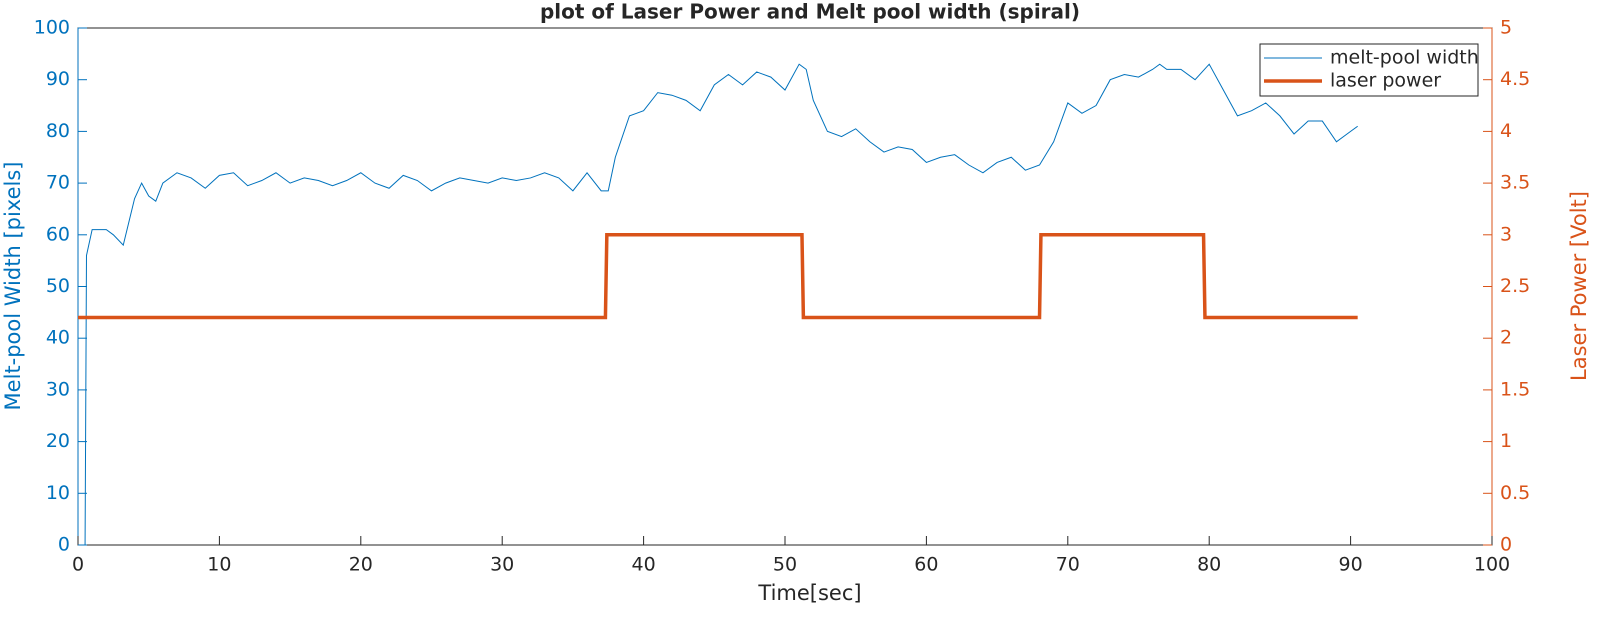 The width and height of the screenshot is (1619, 626). Describe the element at coordinates (58, 183) in the screenshot. I see `y-tick-label: 70` at that location.